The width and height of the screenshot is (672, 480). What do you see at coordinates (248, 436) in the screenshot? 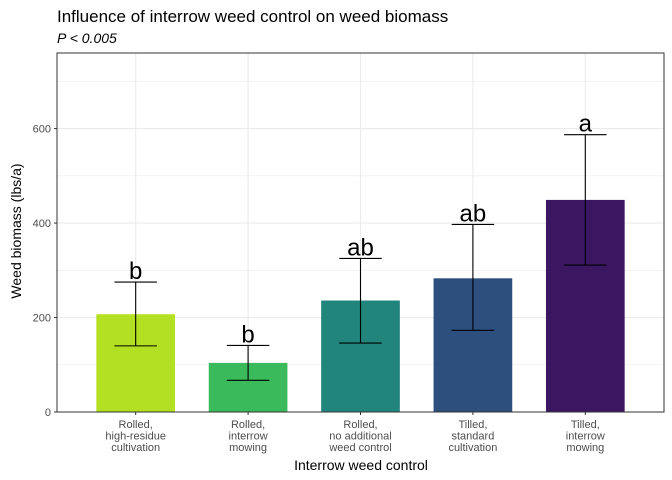
I see `x-tick-label: Rolled, interrow mowing` at bounding box center [248, 436].